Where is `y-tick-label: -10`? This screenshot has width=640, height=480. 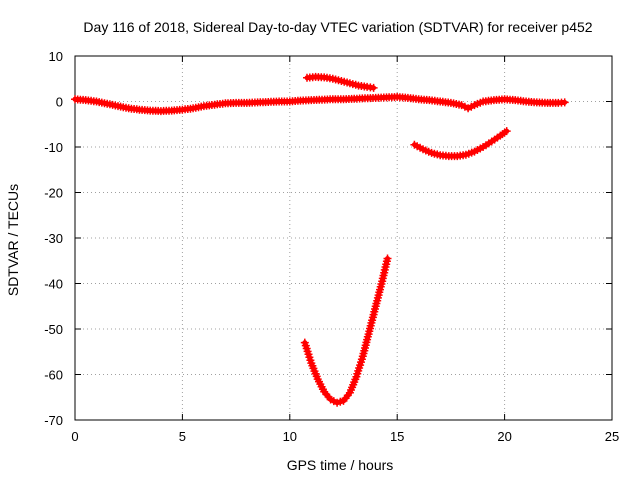 y-tick-label: -10 is located at coordinates (53, 147).